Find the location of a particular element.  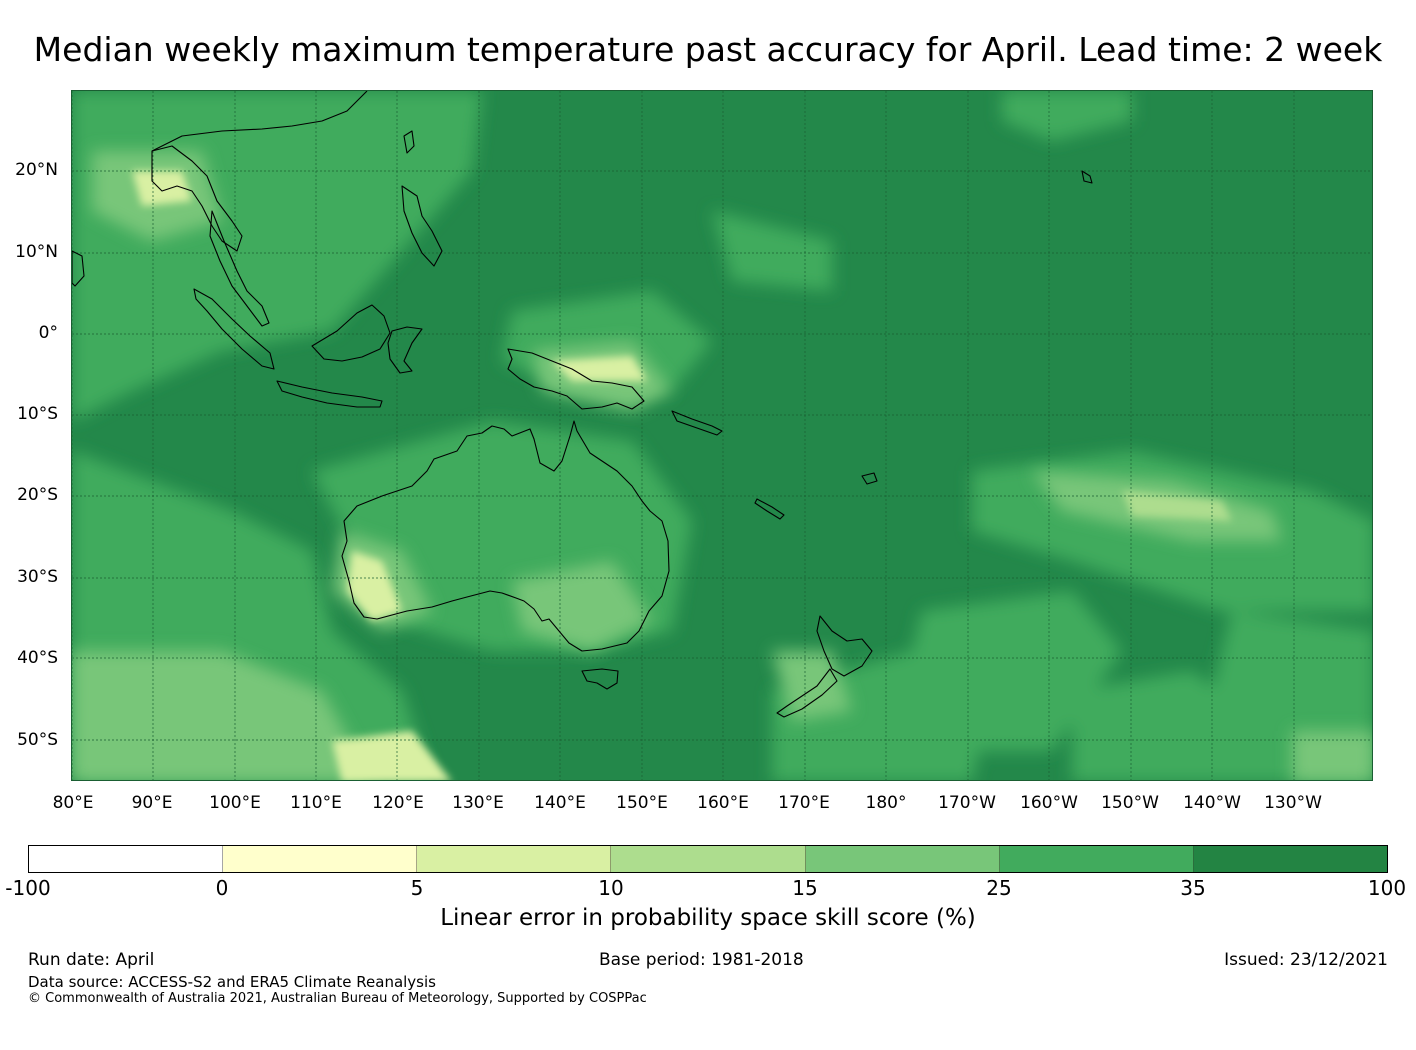

lon-label-150e: 150°E is located at coordinates (642, 803).